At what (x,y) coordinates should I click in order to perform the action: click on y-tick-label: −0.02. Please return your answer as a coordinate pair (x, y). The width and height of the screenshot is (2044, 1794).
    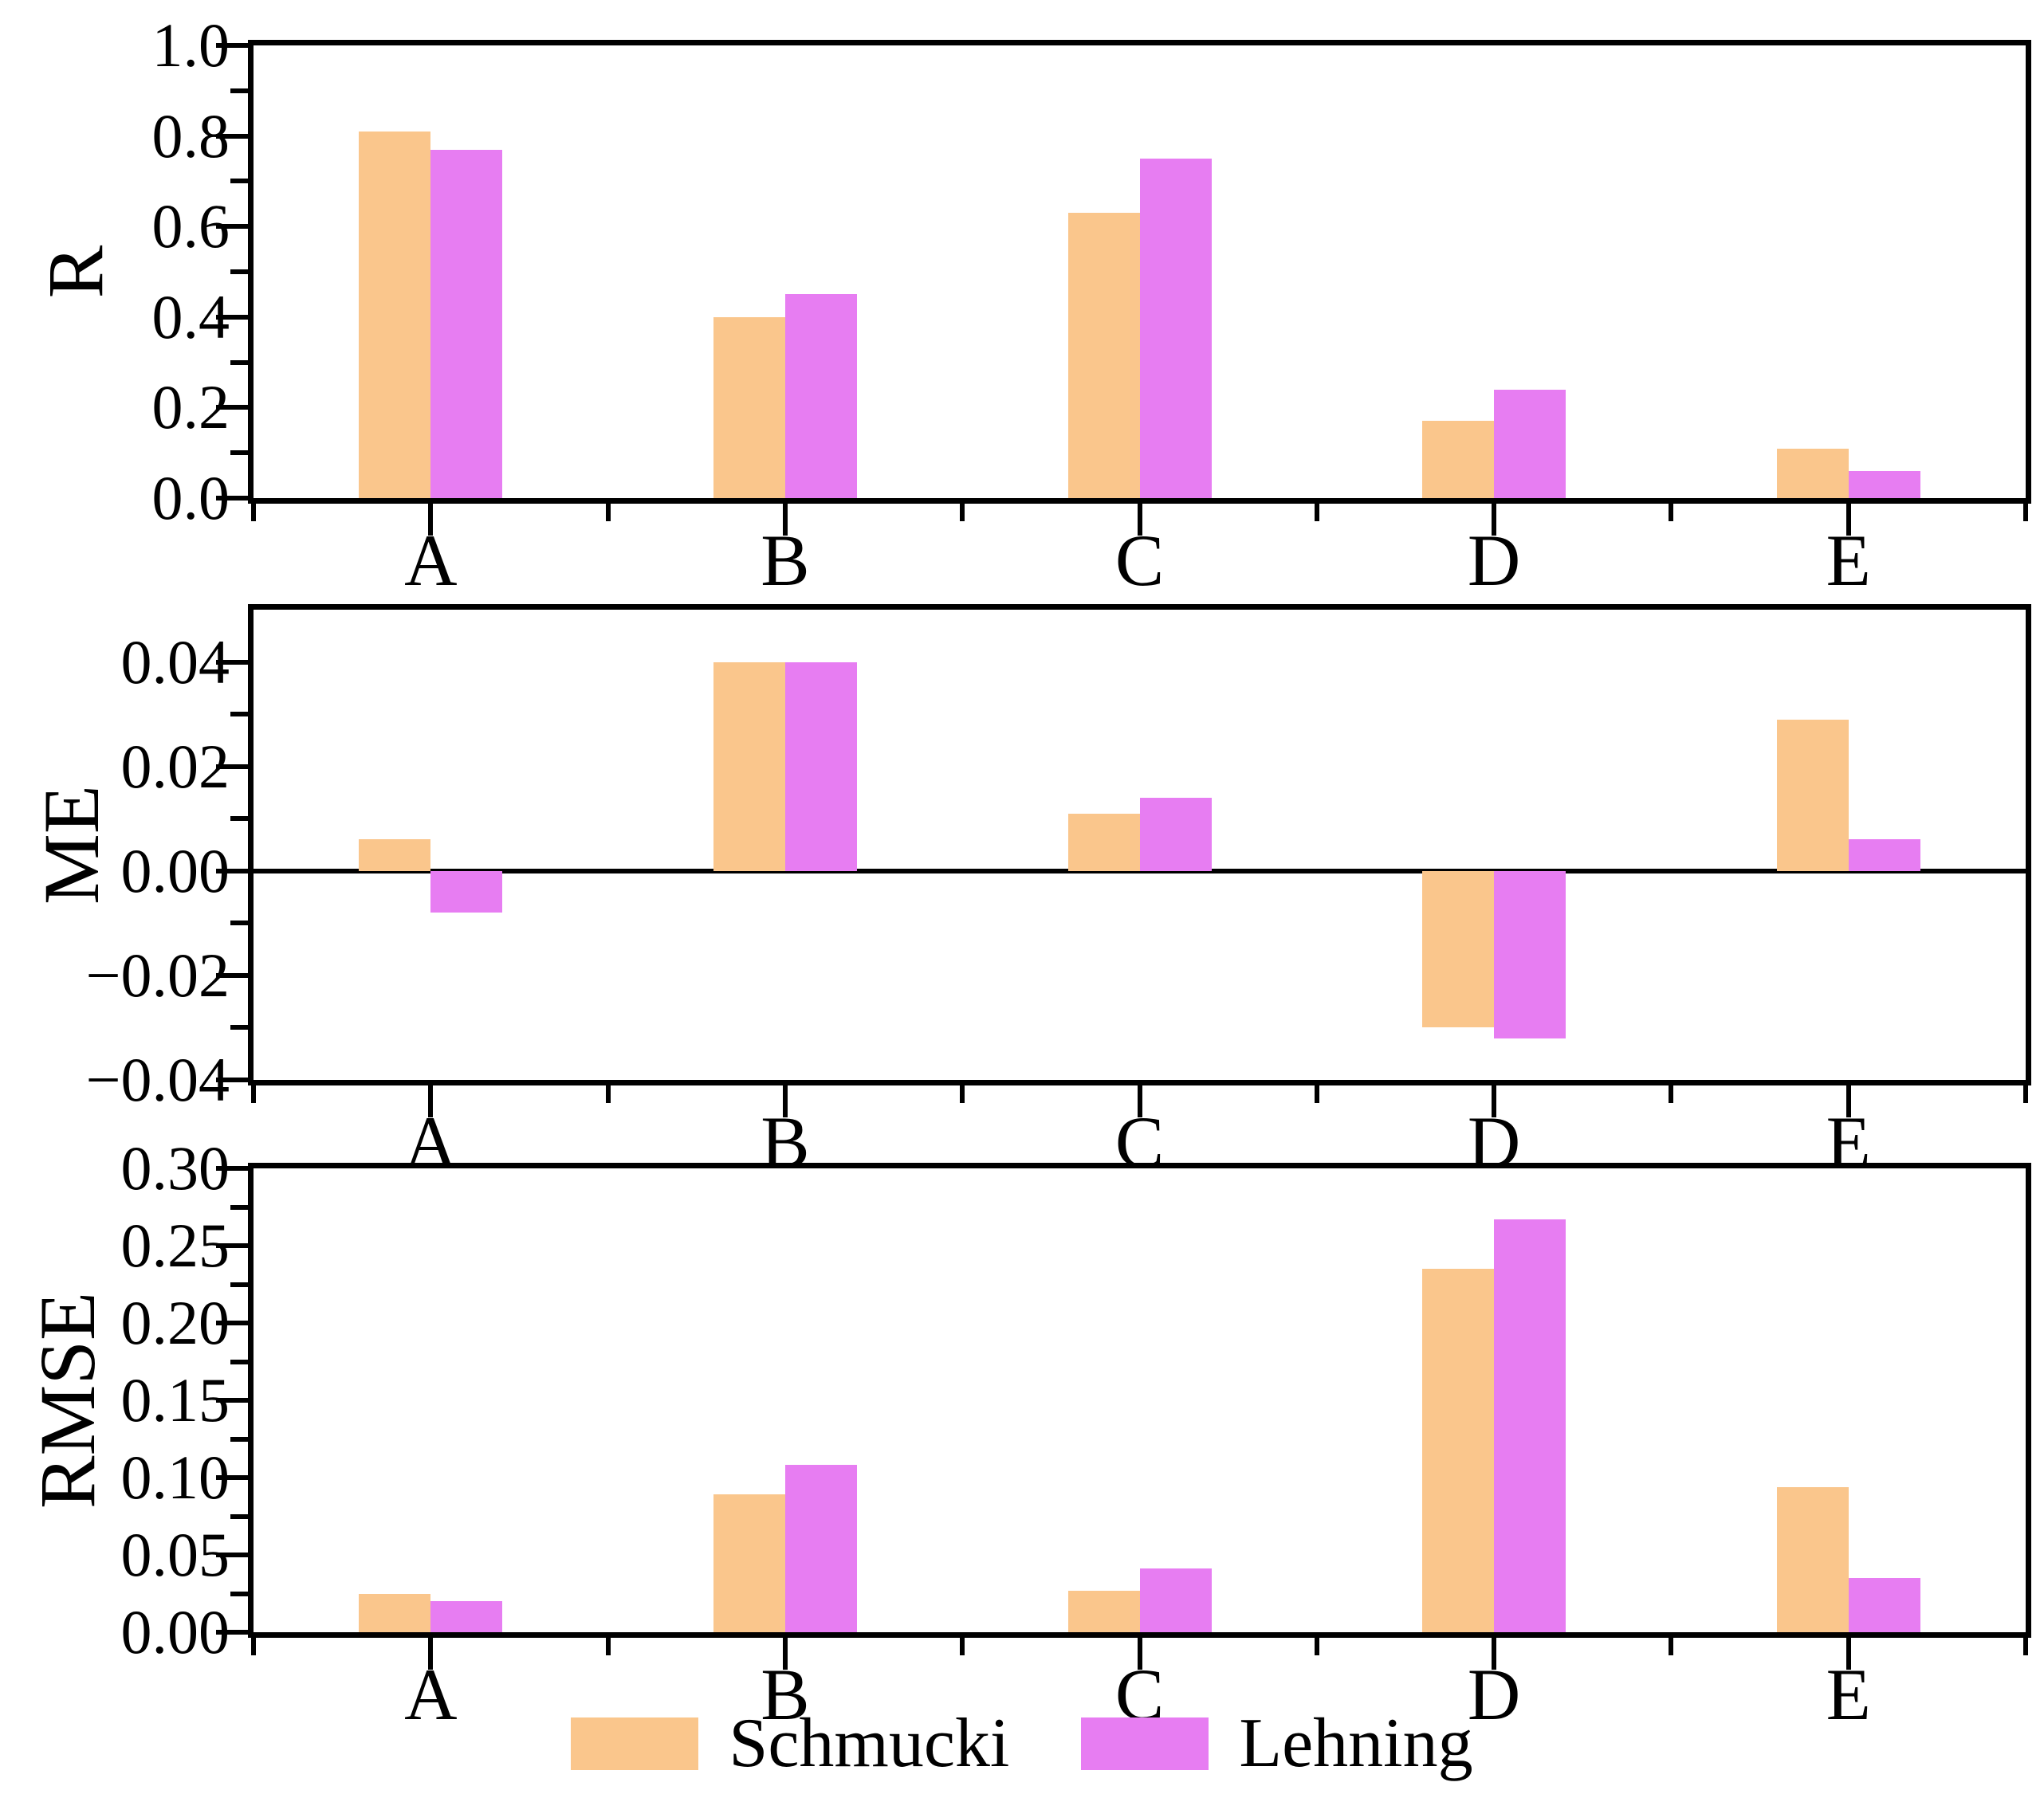
    Looking at the image, I should click on (157, 975).